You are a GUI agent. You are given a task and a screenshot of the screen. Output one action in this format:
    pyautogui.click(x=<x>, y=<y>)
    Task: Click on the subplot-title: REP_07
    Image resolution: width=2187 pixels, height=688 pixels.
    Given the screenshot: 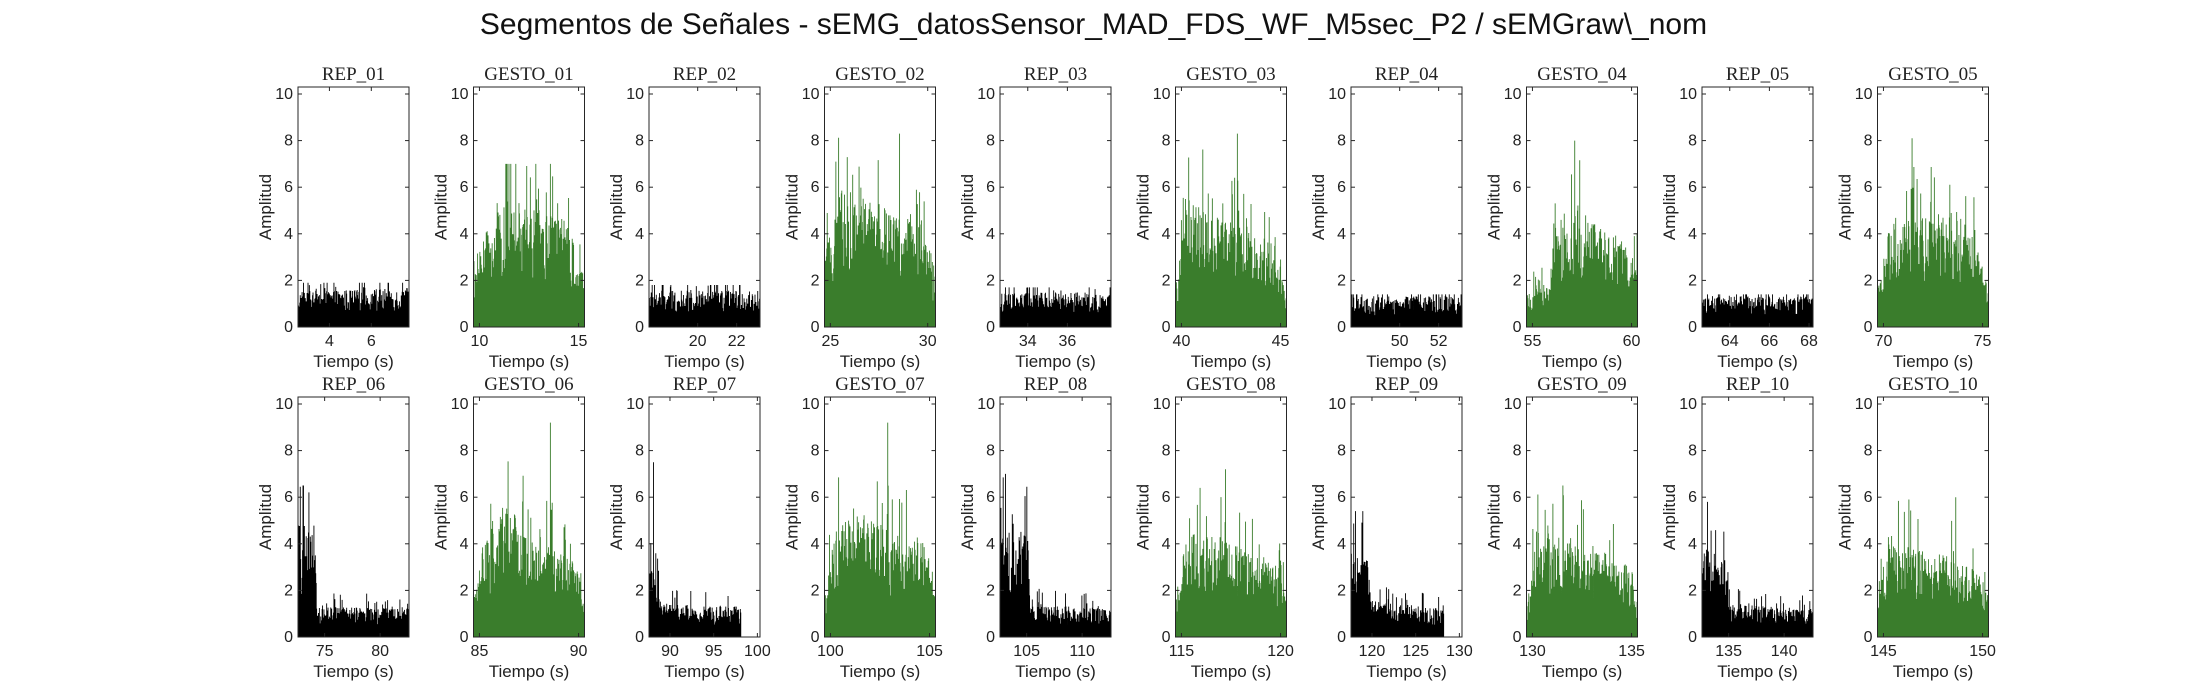 What is the action you would take?
    pyautogui.click(x=704, y=384)
    